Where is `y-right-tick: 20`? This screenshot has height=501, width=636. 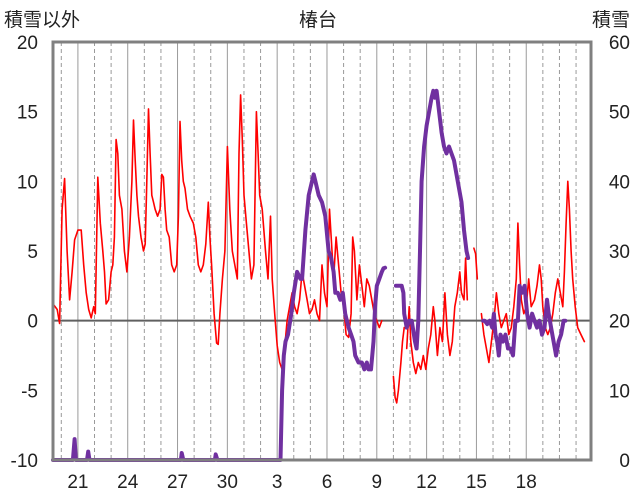 y-right-tick: 20 is located at coordinates (619, 322).